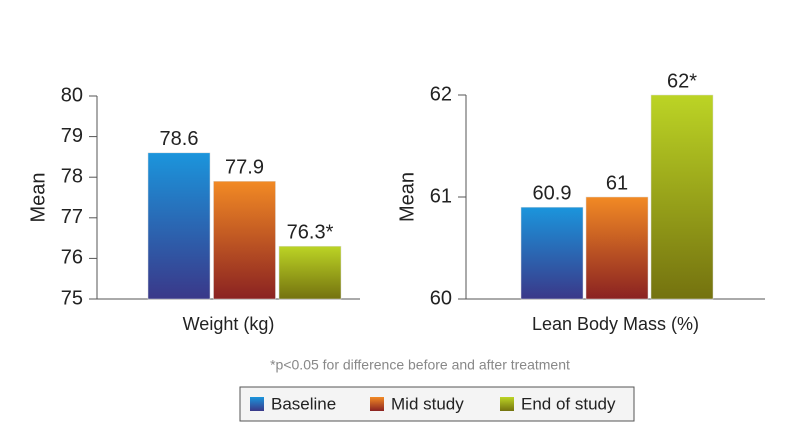 The image size is (800, 435). Describe the element at coordinates (72, 258) in the screenshot. I see `y-tick-label: 76` at that location.